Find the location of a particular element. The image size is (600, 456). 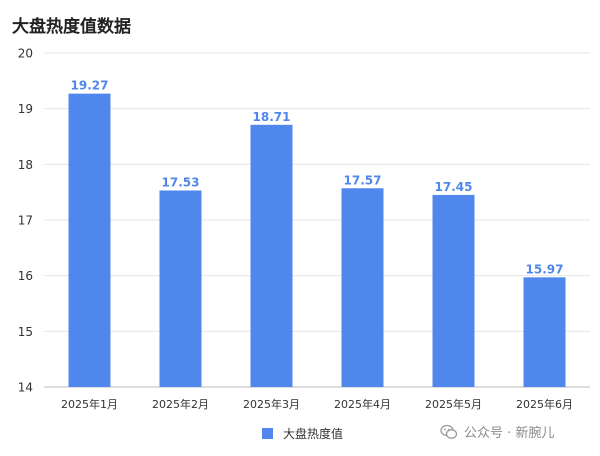

data-label: 19.27 is located at coordinates (90, 86).